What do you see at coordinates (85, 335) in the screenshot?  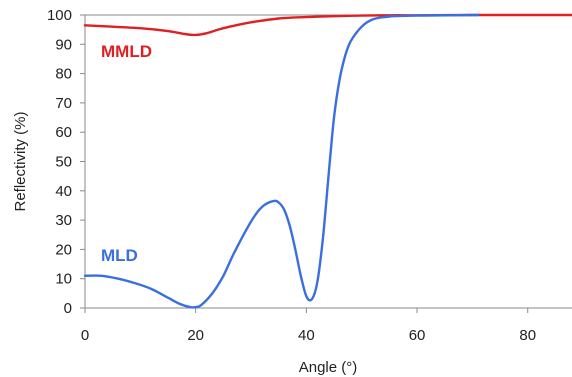 I see `x-tick-label: 0` at bounding box center [85, 335].